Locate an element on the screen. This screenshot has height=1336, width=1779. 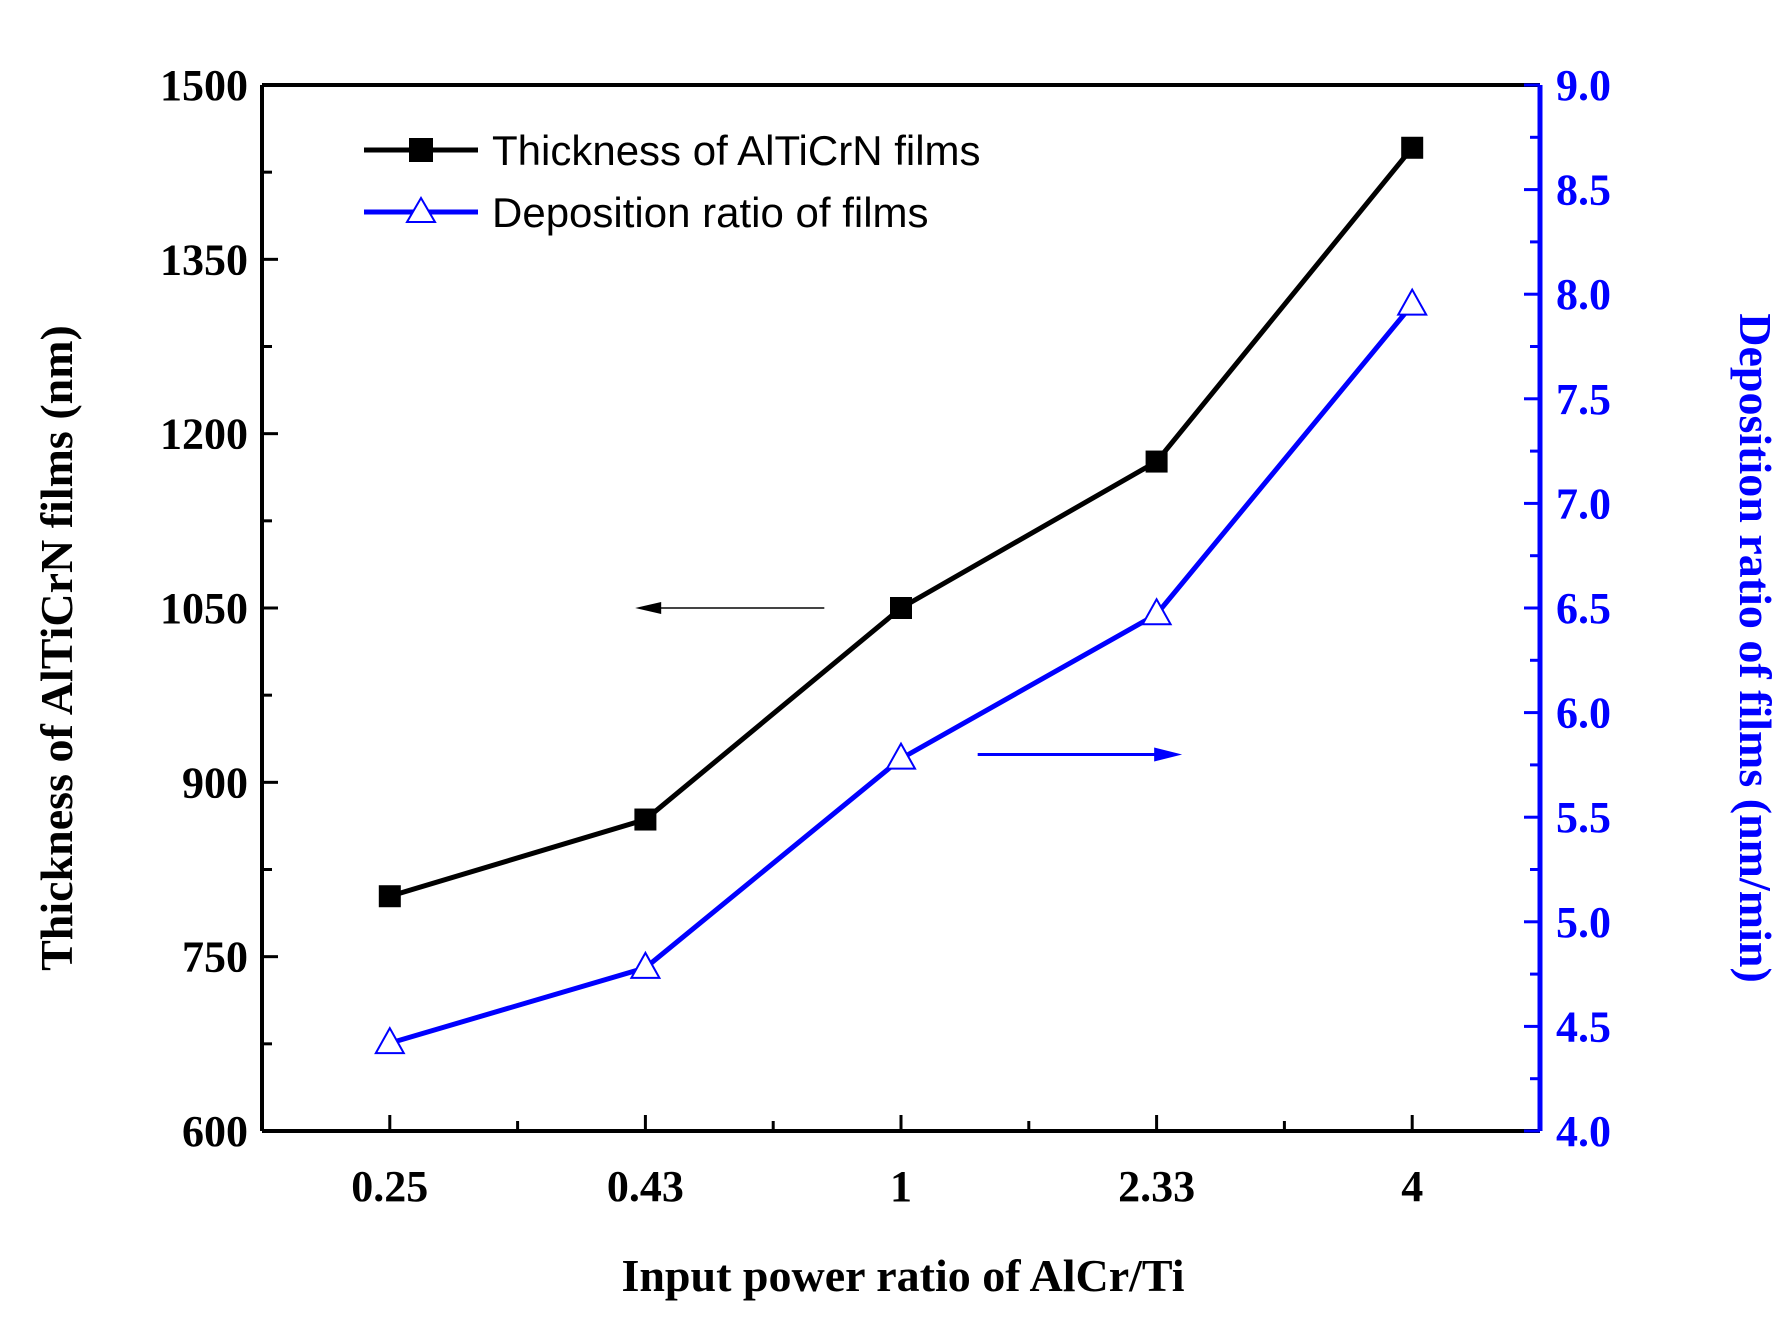
x-tick-label: 0.43 is located at coordinates (645, 1186).